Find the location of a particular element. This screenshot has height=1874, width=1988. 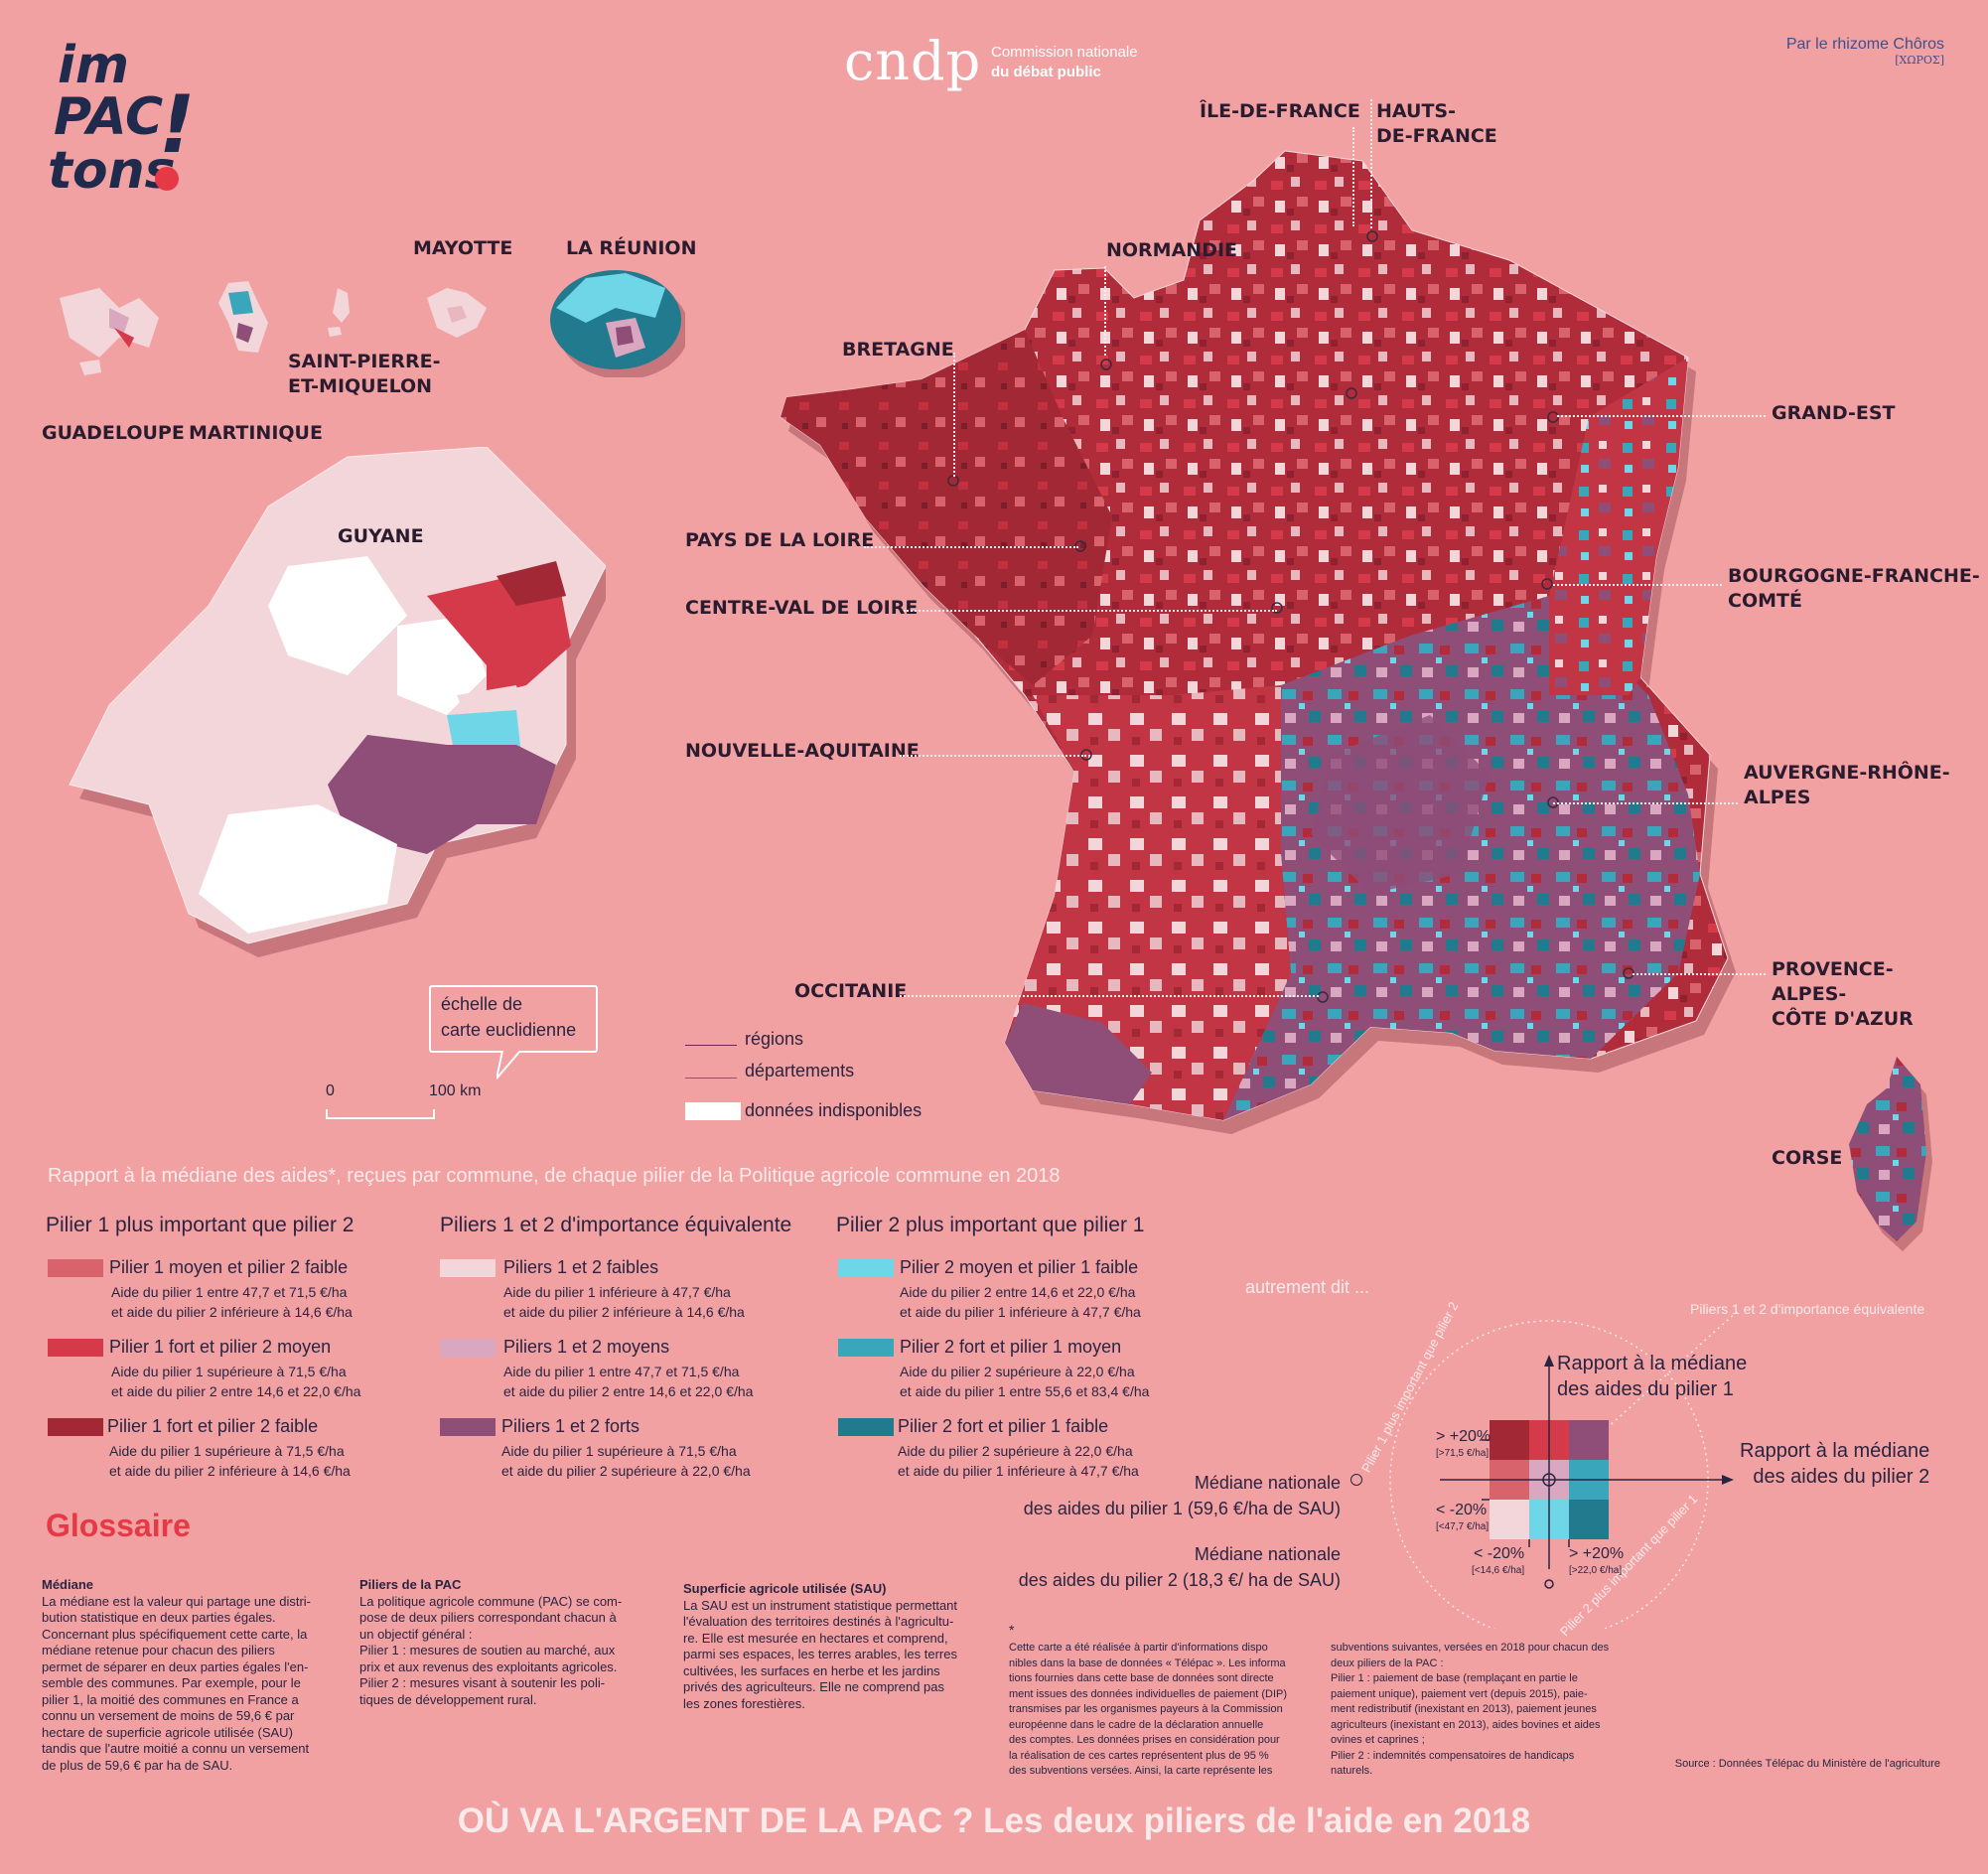

legend-item-detail: Aide du pilier 1 inférieure à 47,7 €/ha is located at coordinates (617, 1292).